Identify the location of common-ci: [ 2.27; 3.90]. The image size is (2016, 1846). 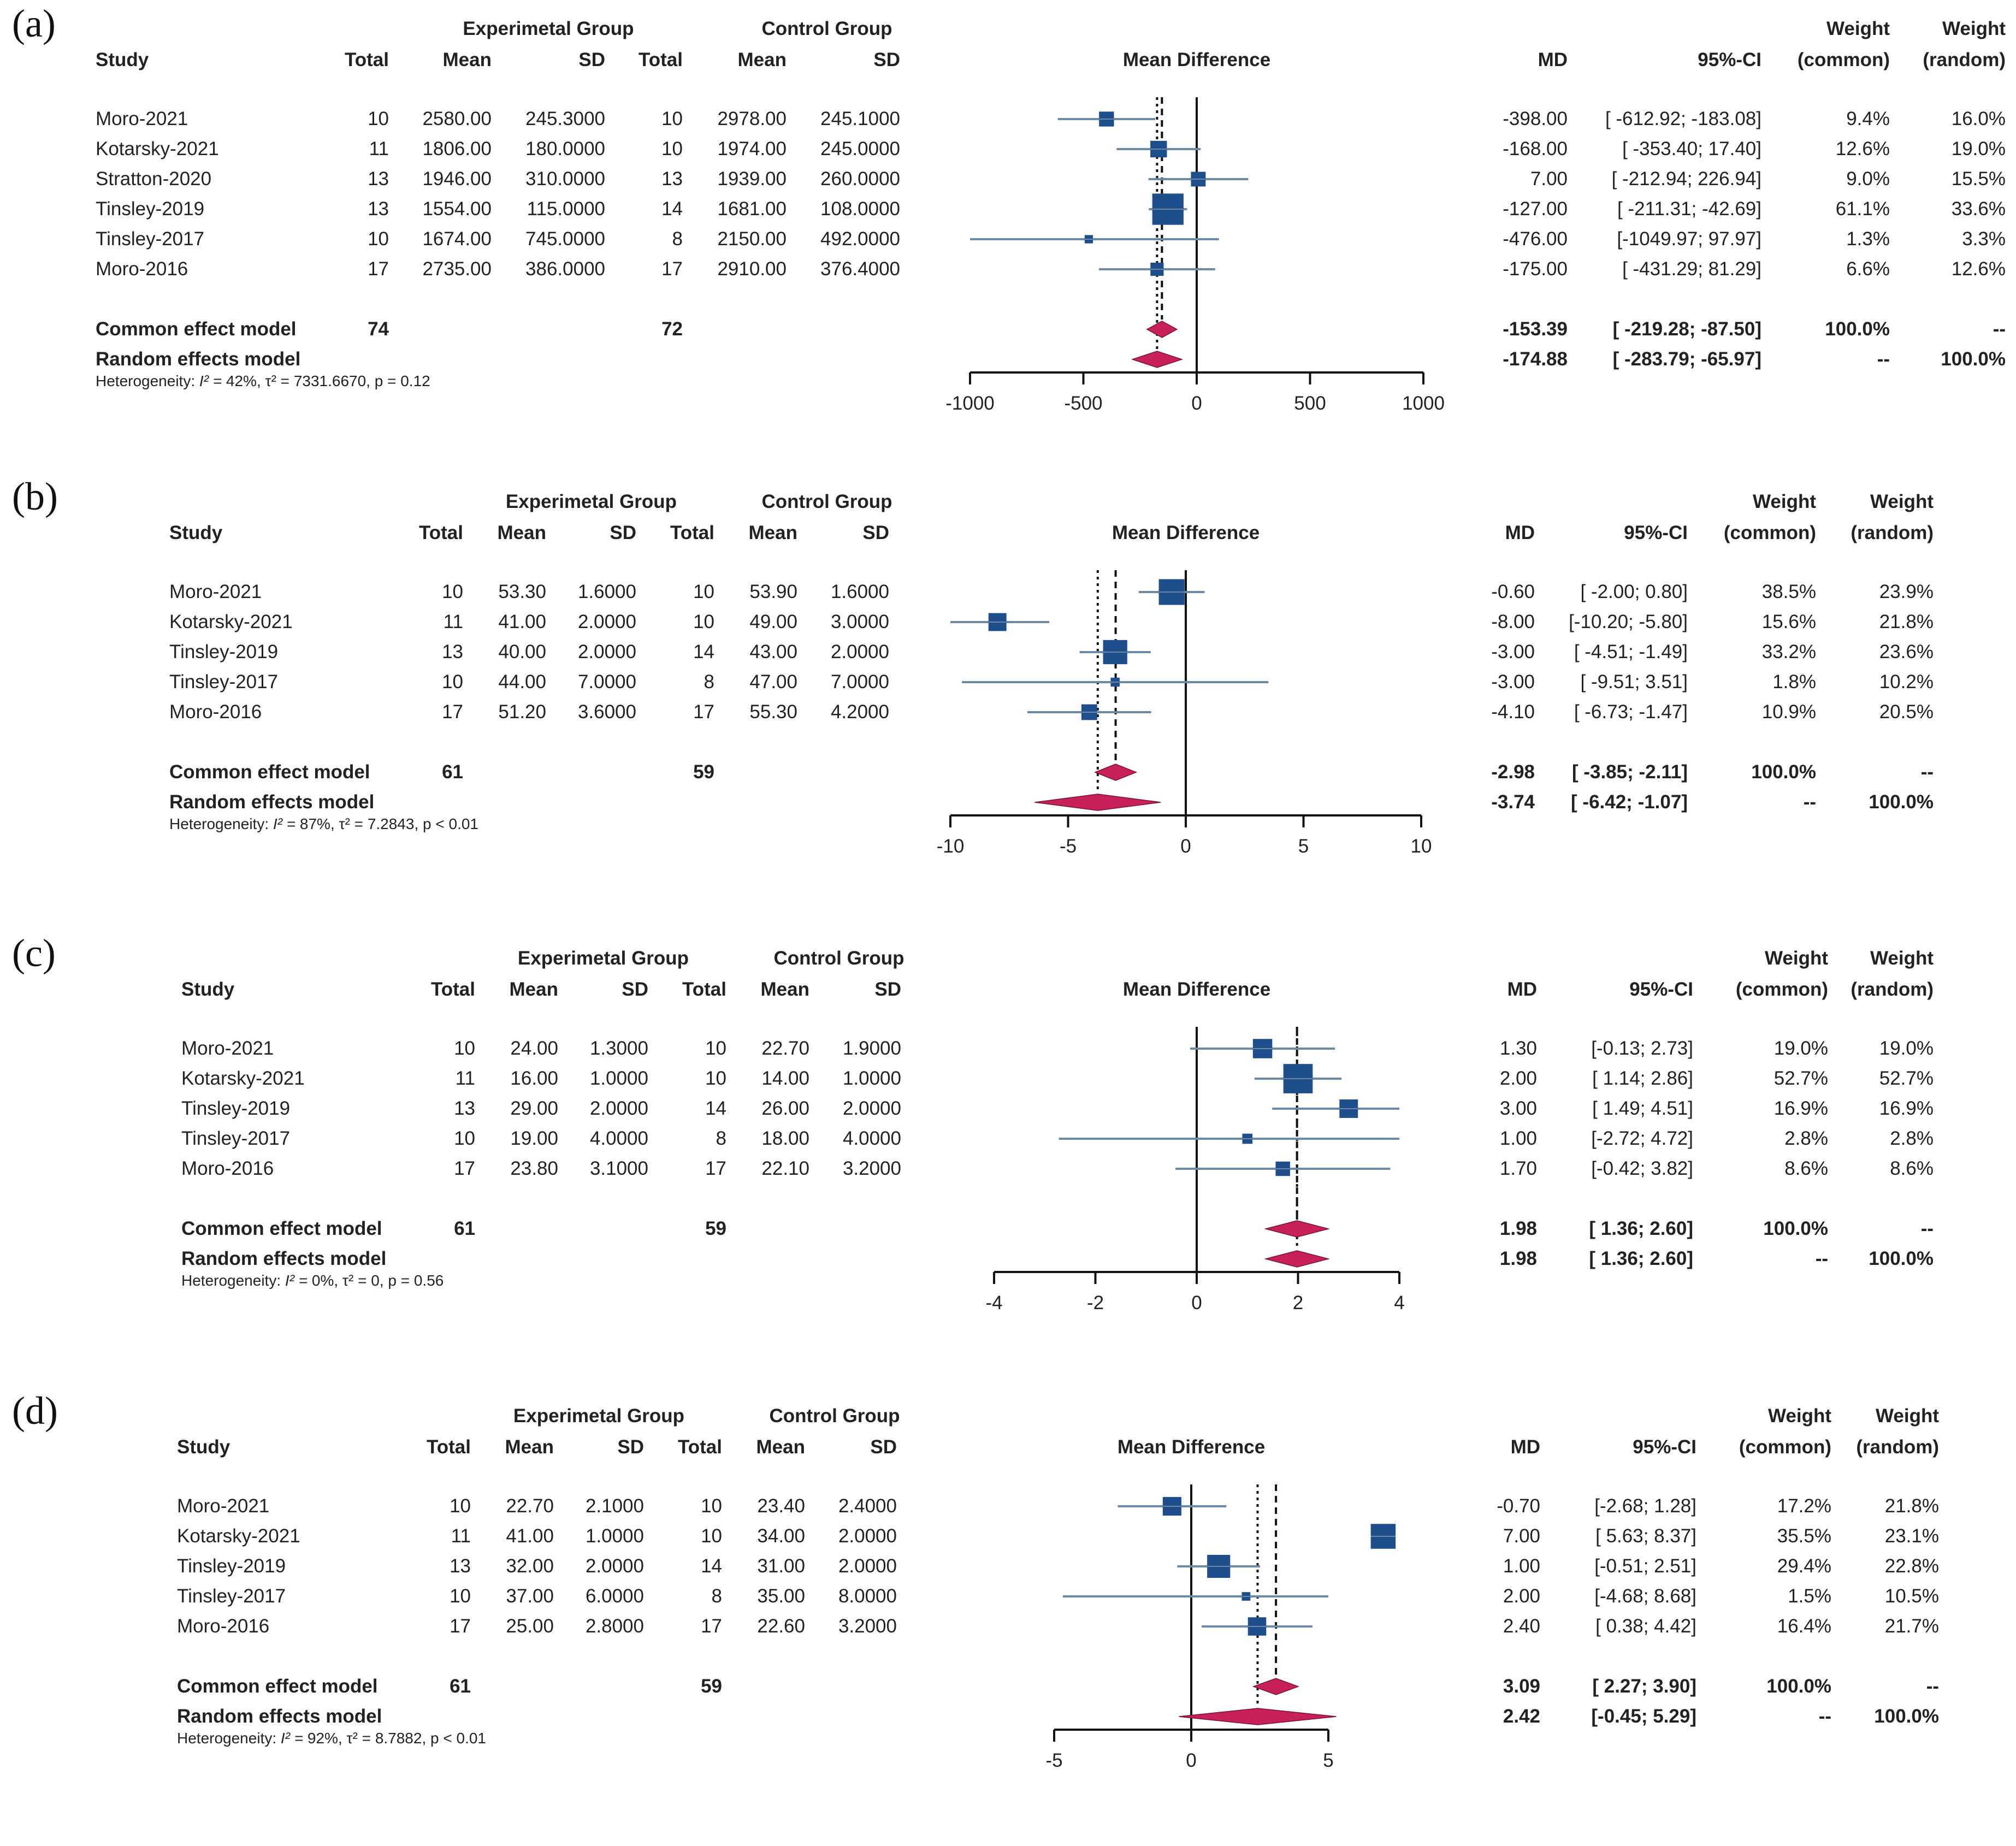
(1644, 1686).